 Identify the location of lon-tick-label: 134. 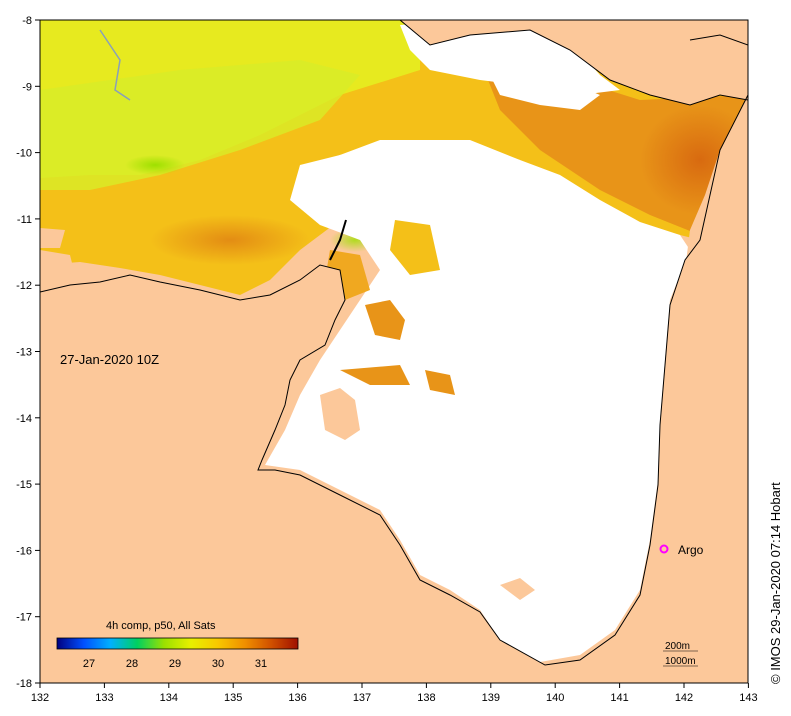
(169, 698).